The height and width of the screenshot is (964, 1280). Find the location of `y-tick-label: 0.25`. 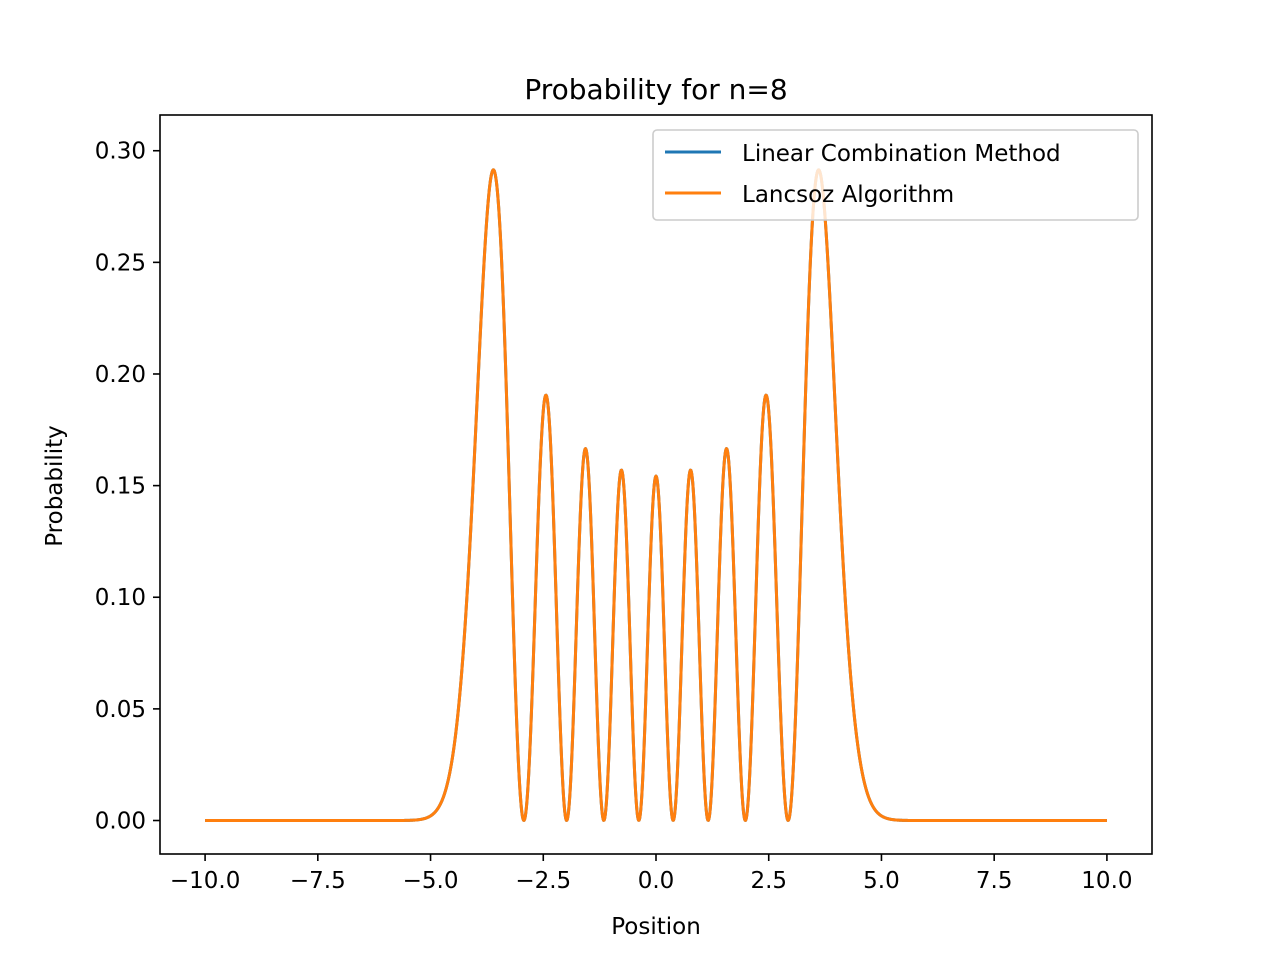

y-tick-label: 0.25 is located at coordinates (120, 263).